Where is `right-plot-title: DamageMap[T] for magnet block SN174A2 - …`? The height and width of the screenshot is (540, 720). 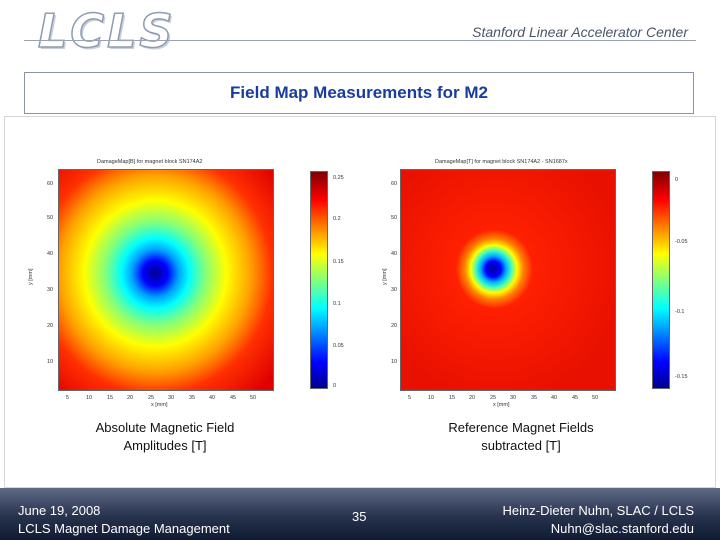 right-plot-title: DamageMap[T] for magnet block SN174A2 - … is located at coordinates (501, 162).